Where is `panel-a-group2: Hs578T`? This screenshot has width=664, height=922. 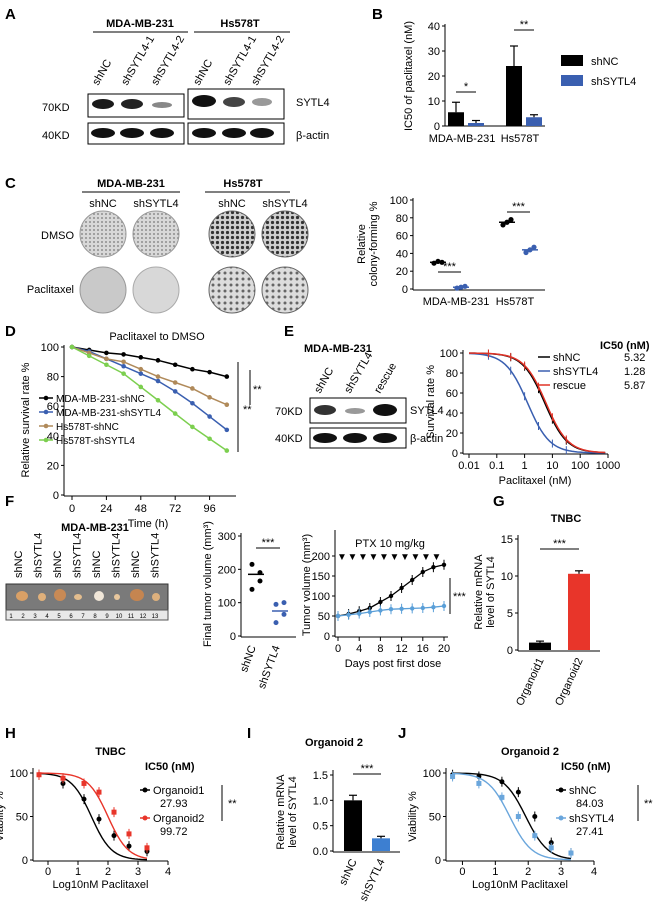 panel-a-group2: Hs578T is located at coordinates (239, 24).